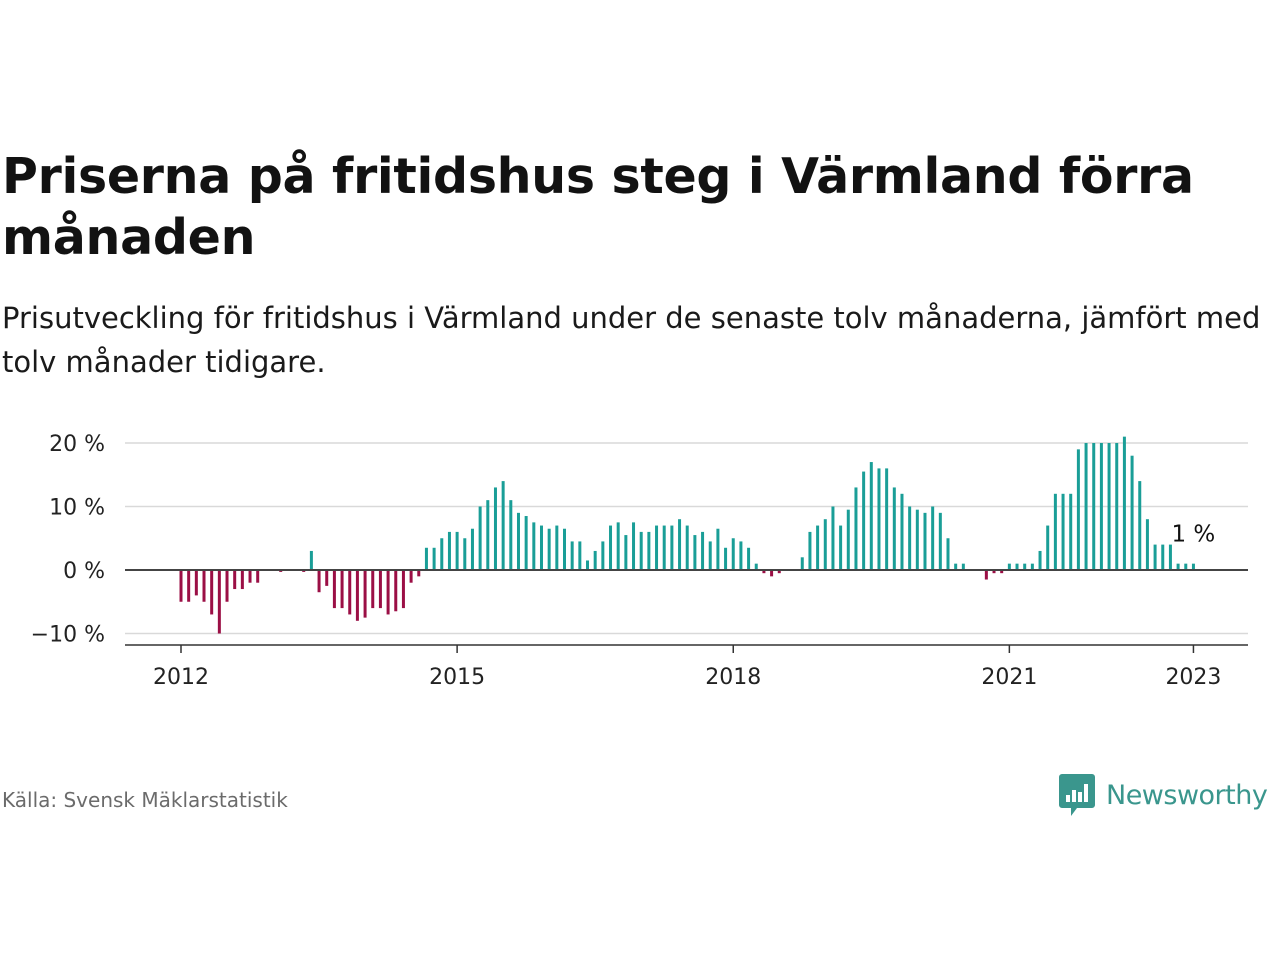 This screenshot has height=960, width=1280. What do you see at coordinates (1193, 677) in the screenshot?
I see `x-tick-label: 2023` at bounding box center [1193, 677].